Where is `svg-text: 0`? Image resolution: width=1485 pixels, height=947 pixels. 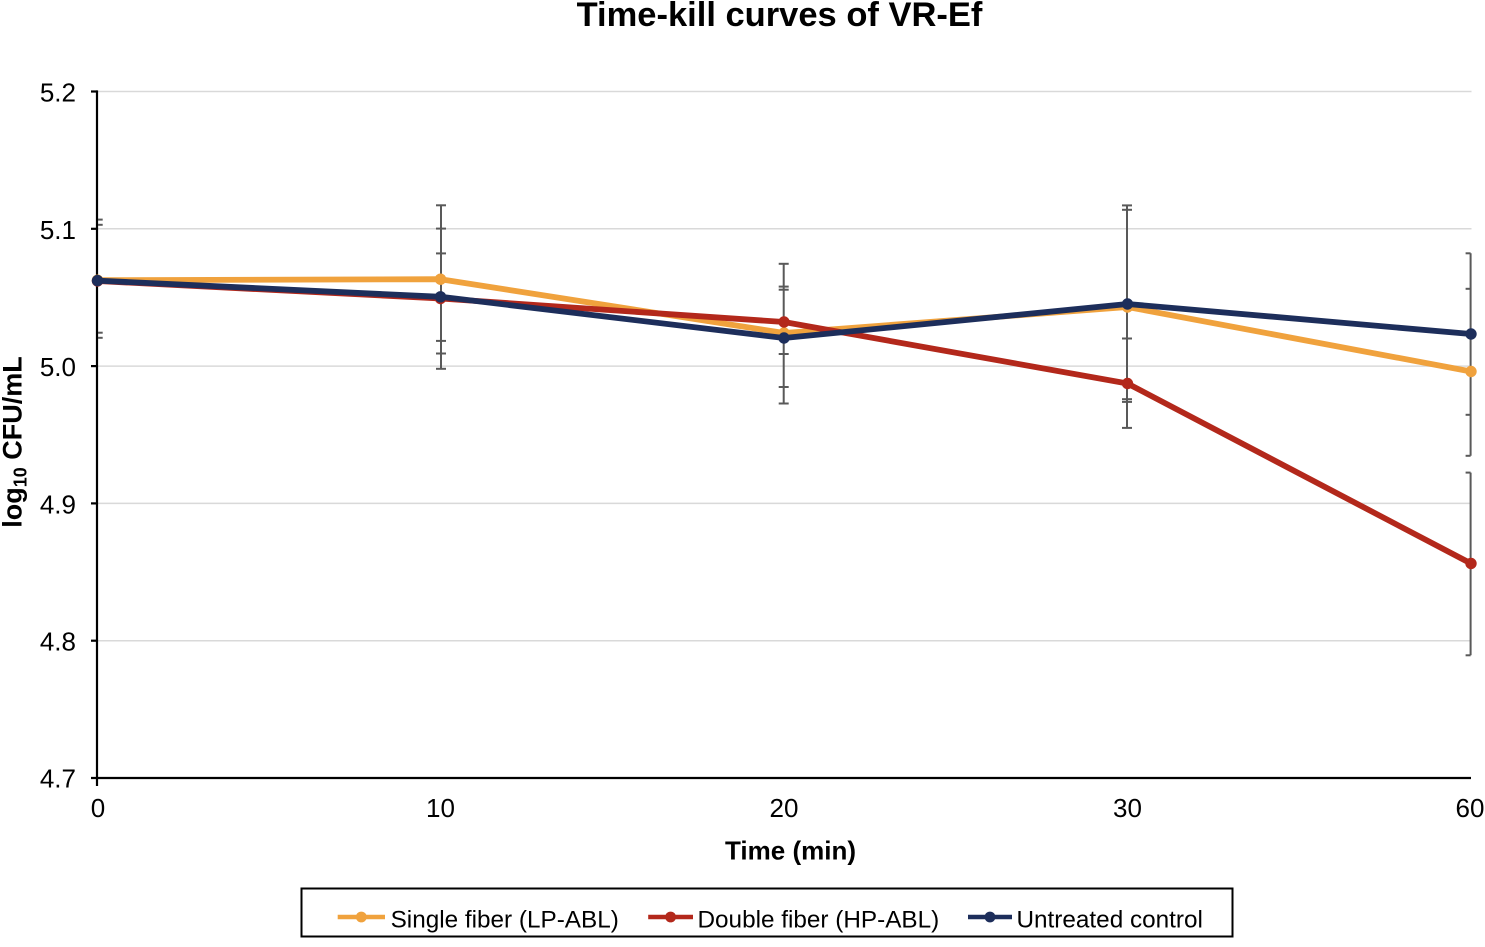 svg-text: 0 is located at coordinates (98, 808).